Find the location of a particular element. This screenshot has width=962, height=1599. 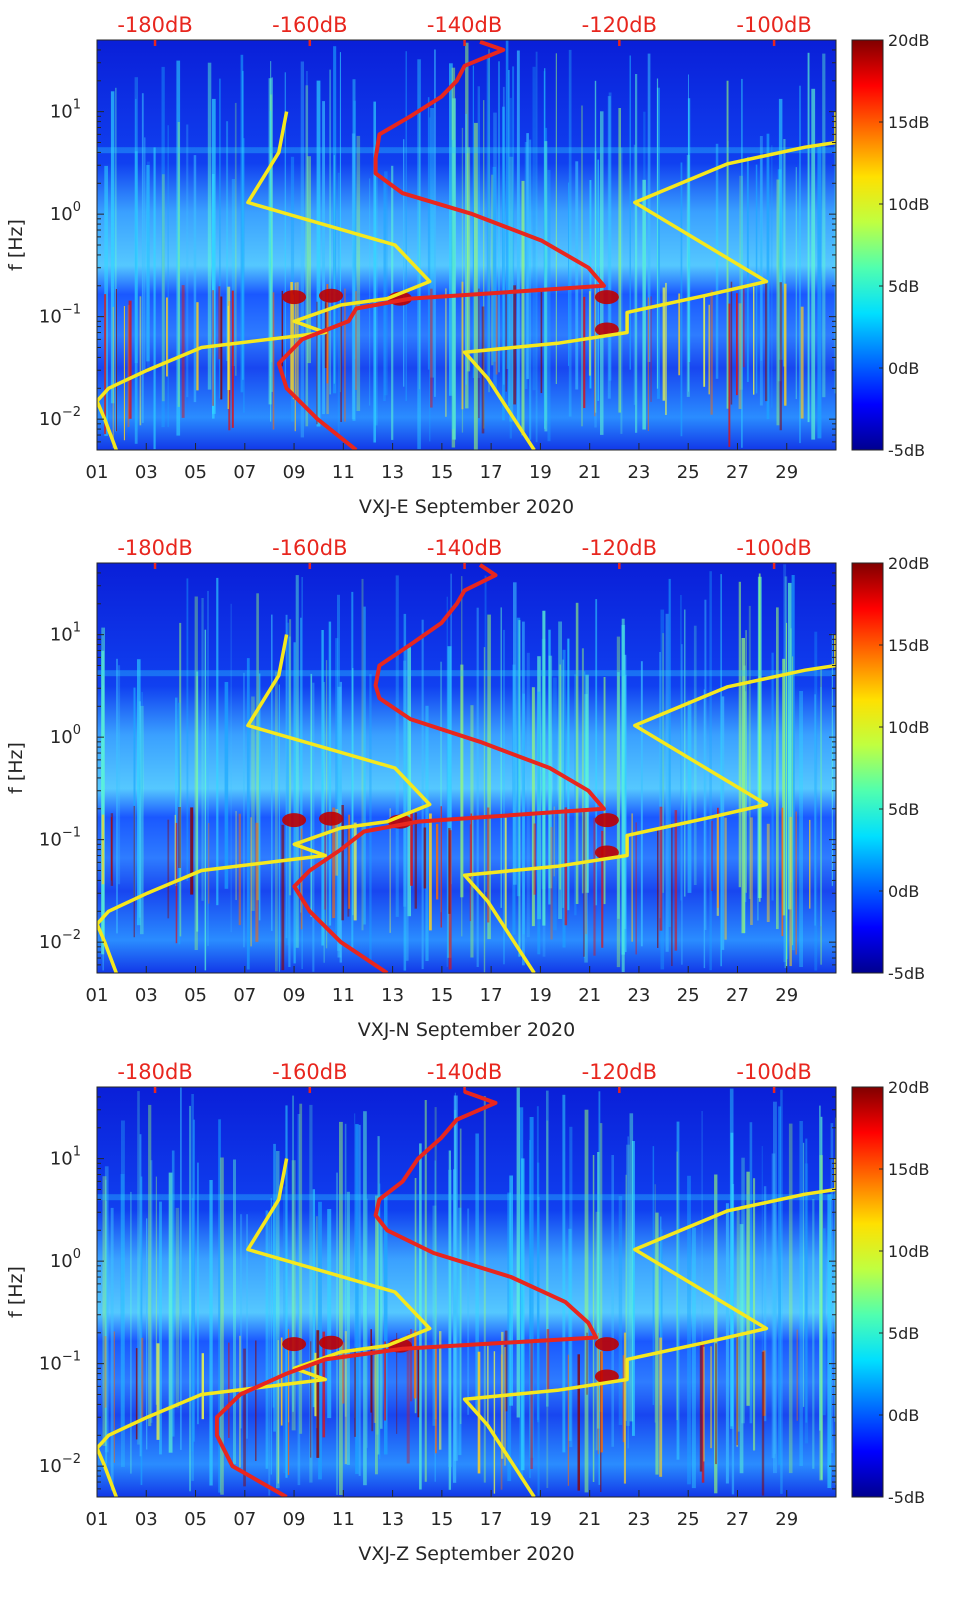

top-tick-label: -160dB is located at coordinates (309, 25).